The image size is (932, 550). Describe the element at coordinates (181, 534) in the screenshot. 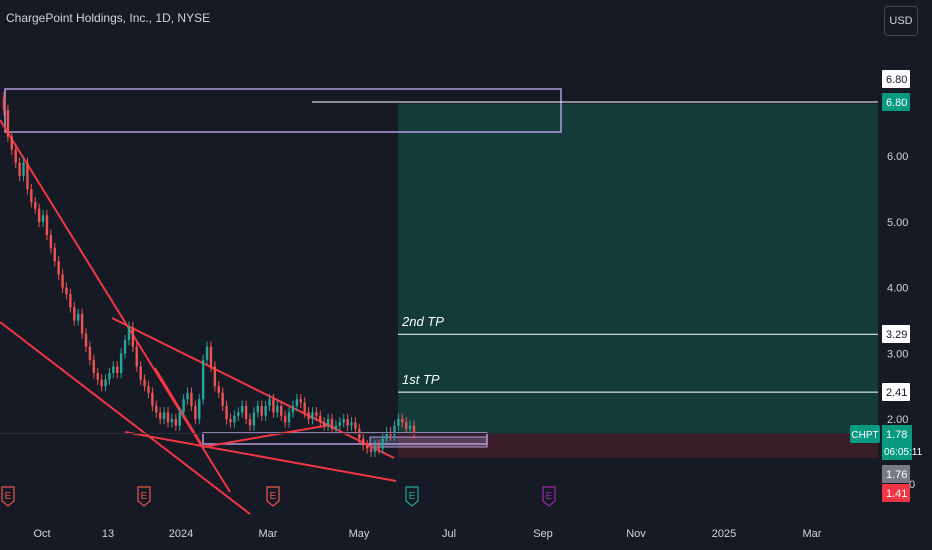

I see `x-tick-label: 2024` at that location.